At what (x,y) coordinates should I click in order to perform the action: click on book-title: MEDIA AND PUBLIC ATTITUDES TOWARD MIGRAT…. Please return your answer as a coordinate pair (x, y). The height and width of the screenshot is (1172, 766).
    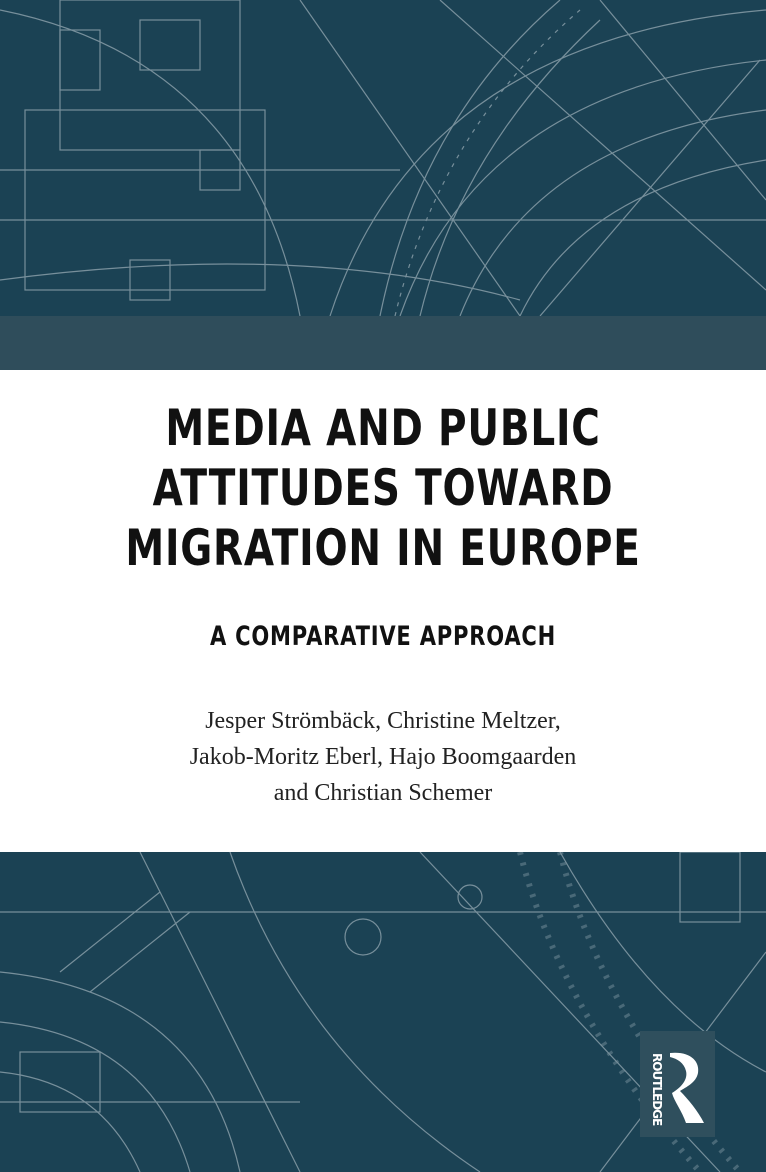
    Looking at the image, I should click on (382, 488).